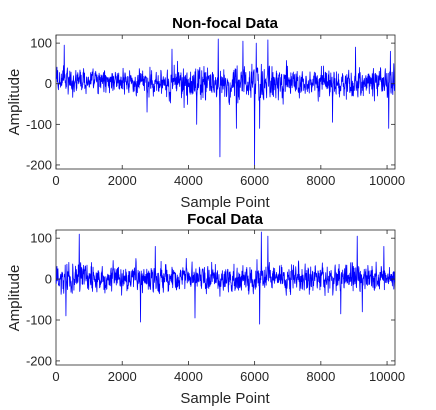 This screenshot has height=410, width=436. I want to click on ylabel-focal: Amplitude, so click(14, 298).